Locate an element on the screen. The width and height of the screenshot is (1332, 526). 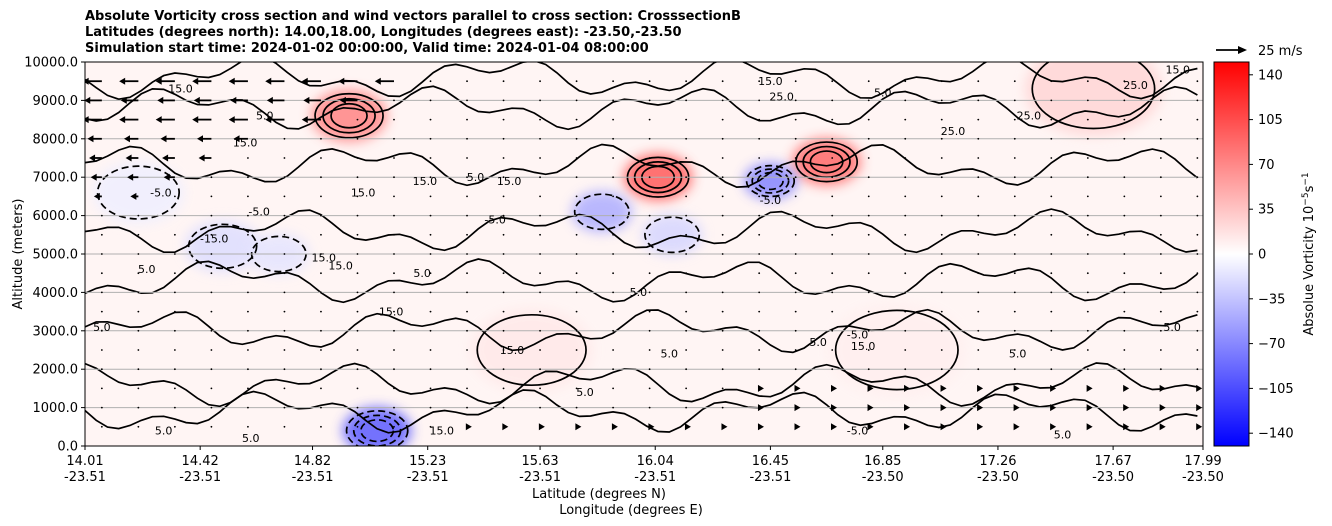
x-tick-label-lat: 17.99 is located at coordinates (1202, 461).